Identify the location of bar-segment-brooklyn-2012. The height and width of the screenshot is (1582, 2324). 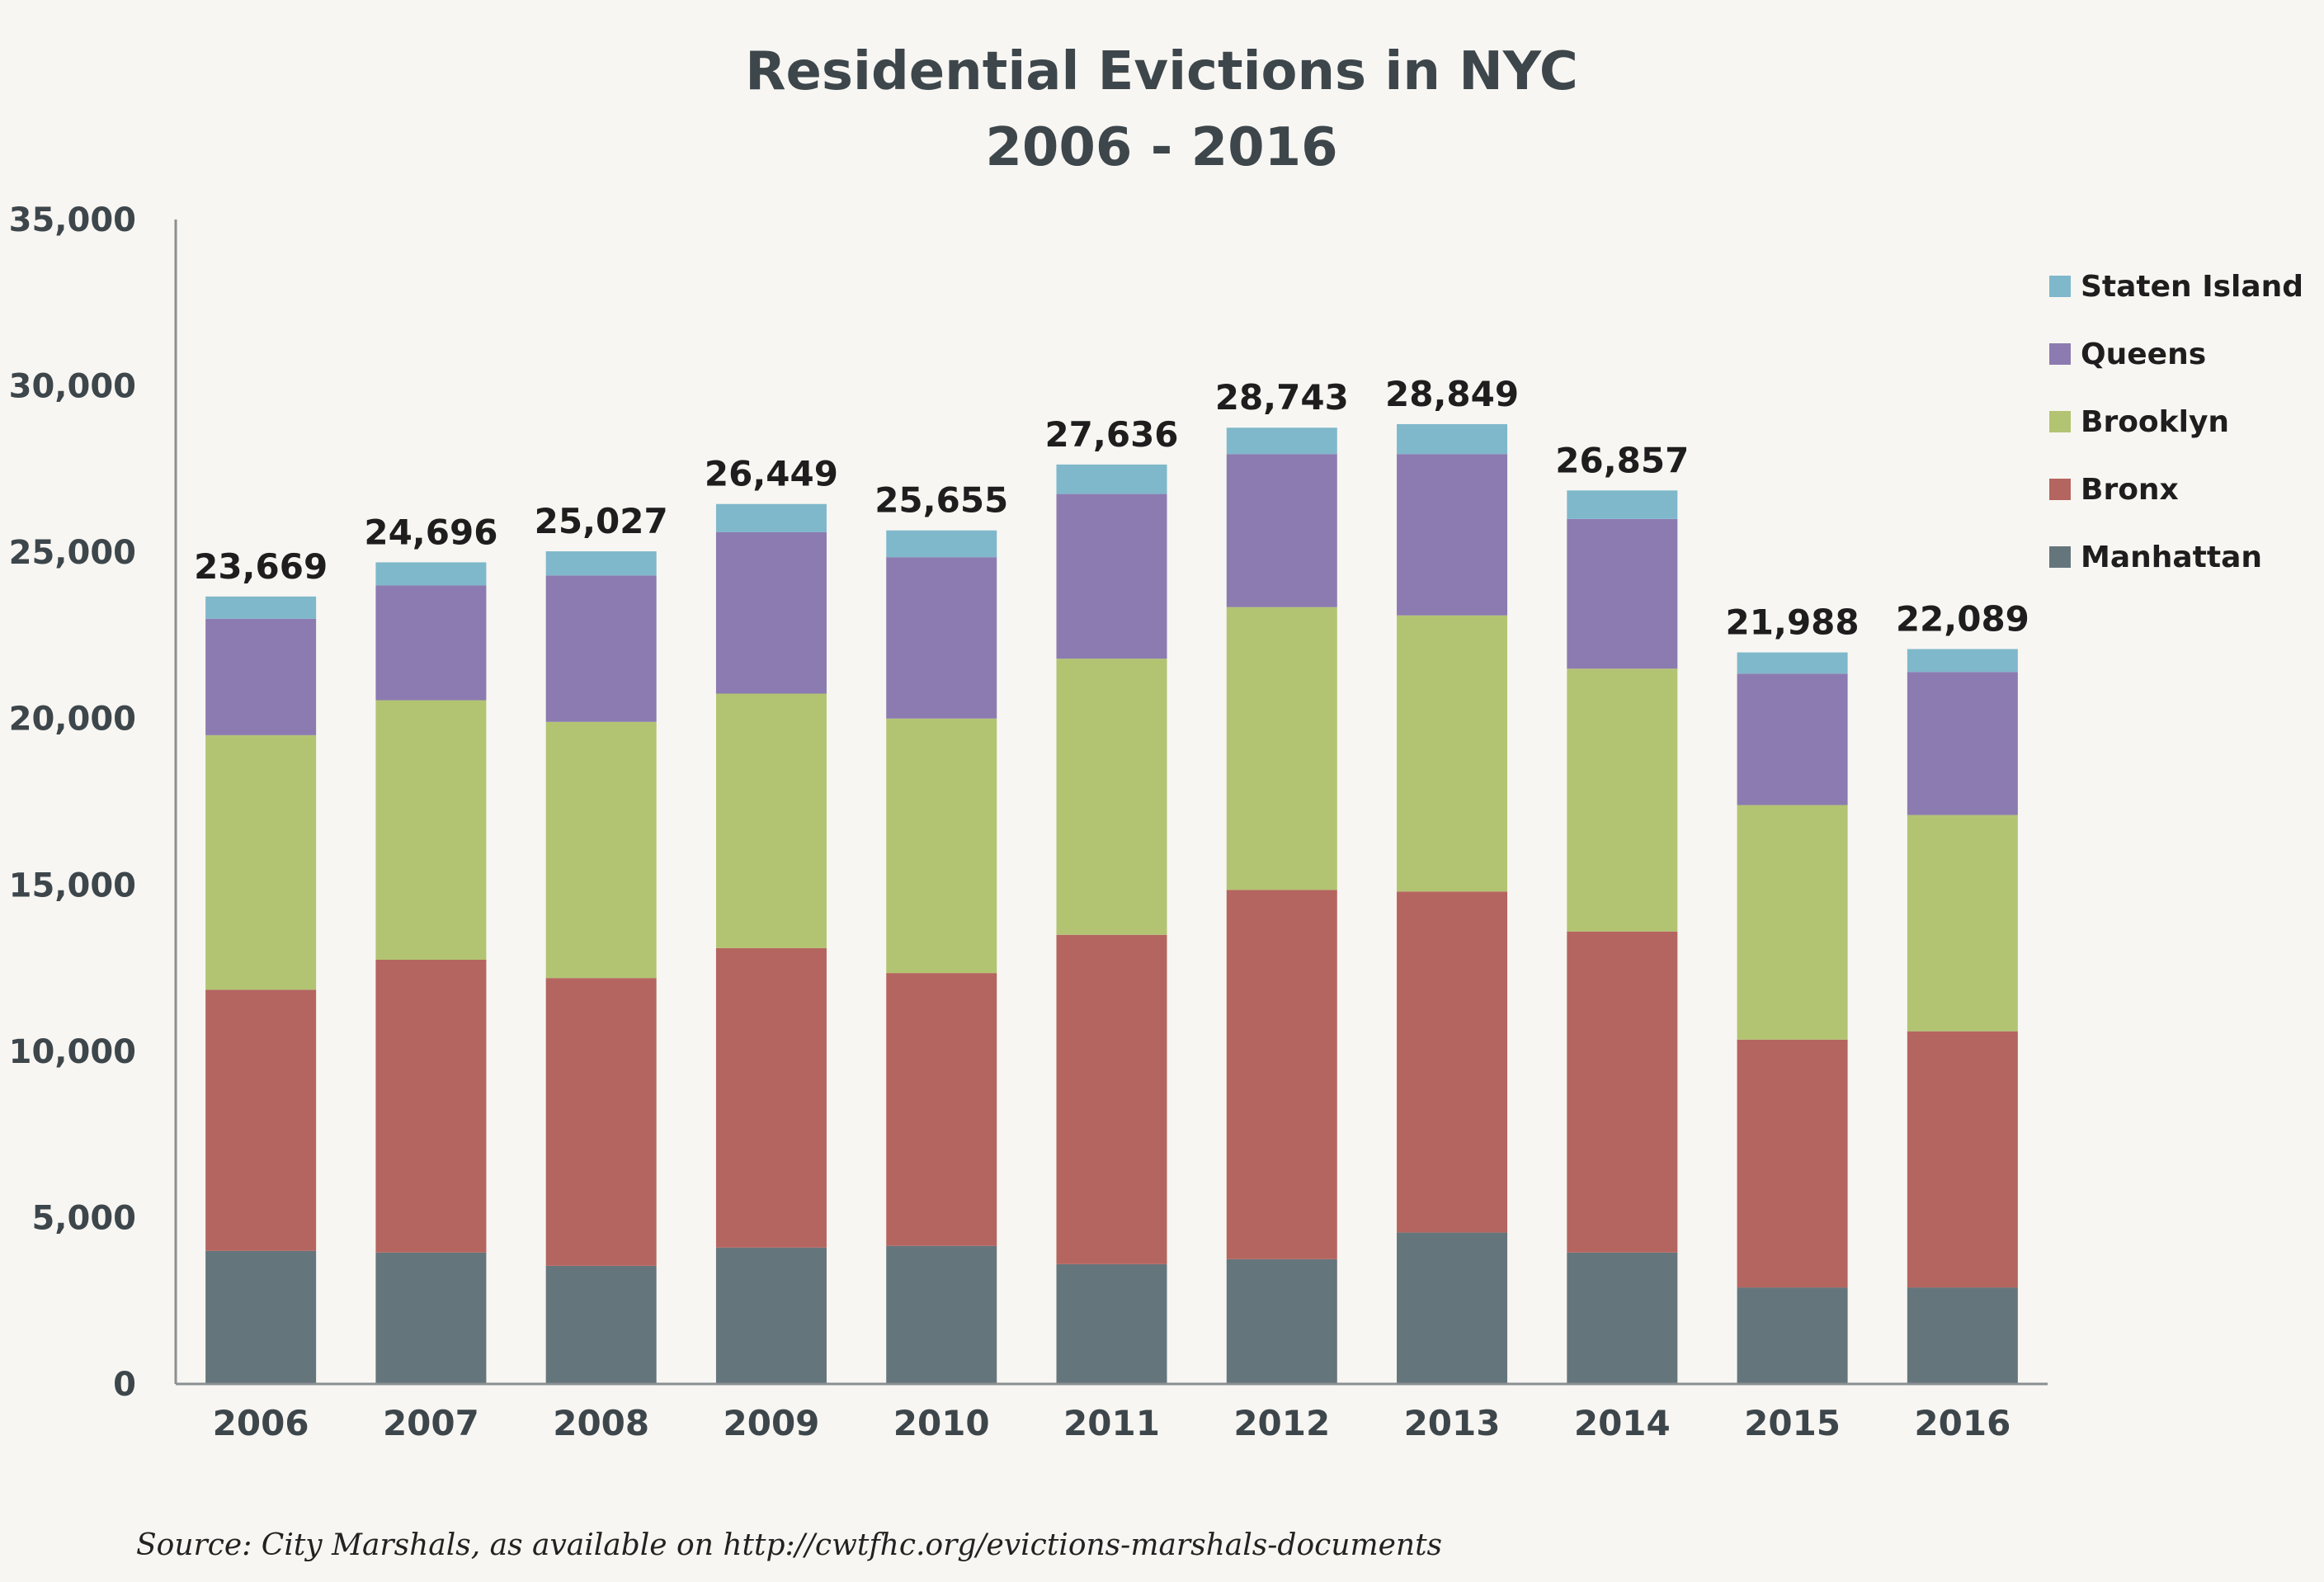
(1281, 748).